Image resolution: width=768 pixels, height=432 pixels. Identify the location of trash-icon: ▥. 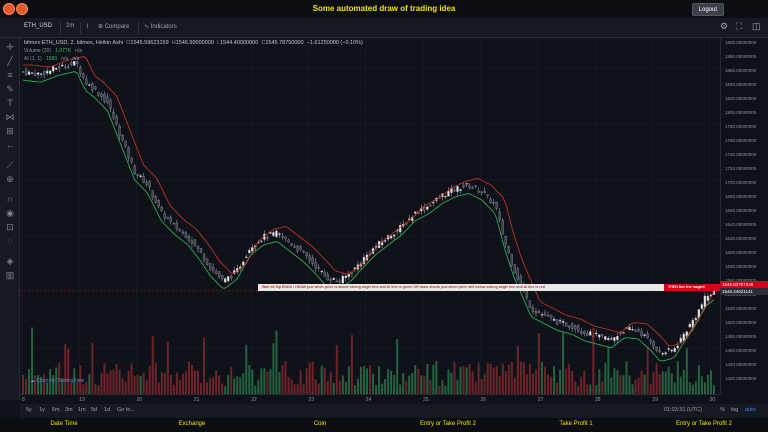
(10, 275).